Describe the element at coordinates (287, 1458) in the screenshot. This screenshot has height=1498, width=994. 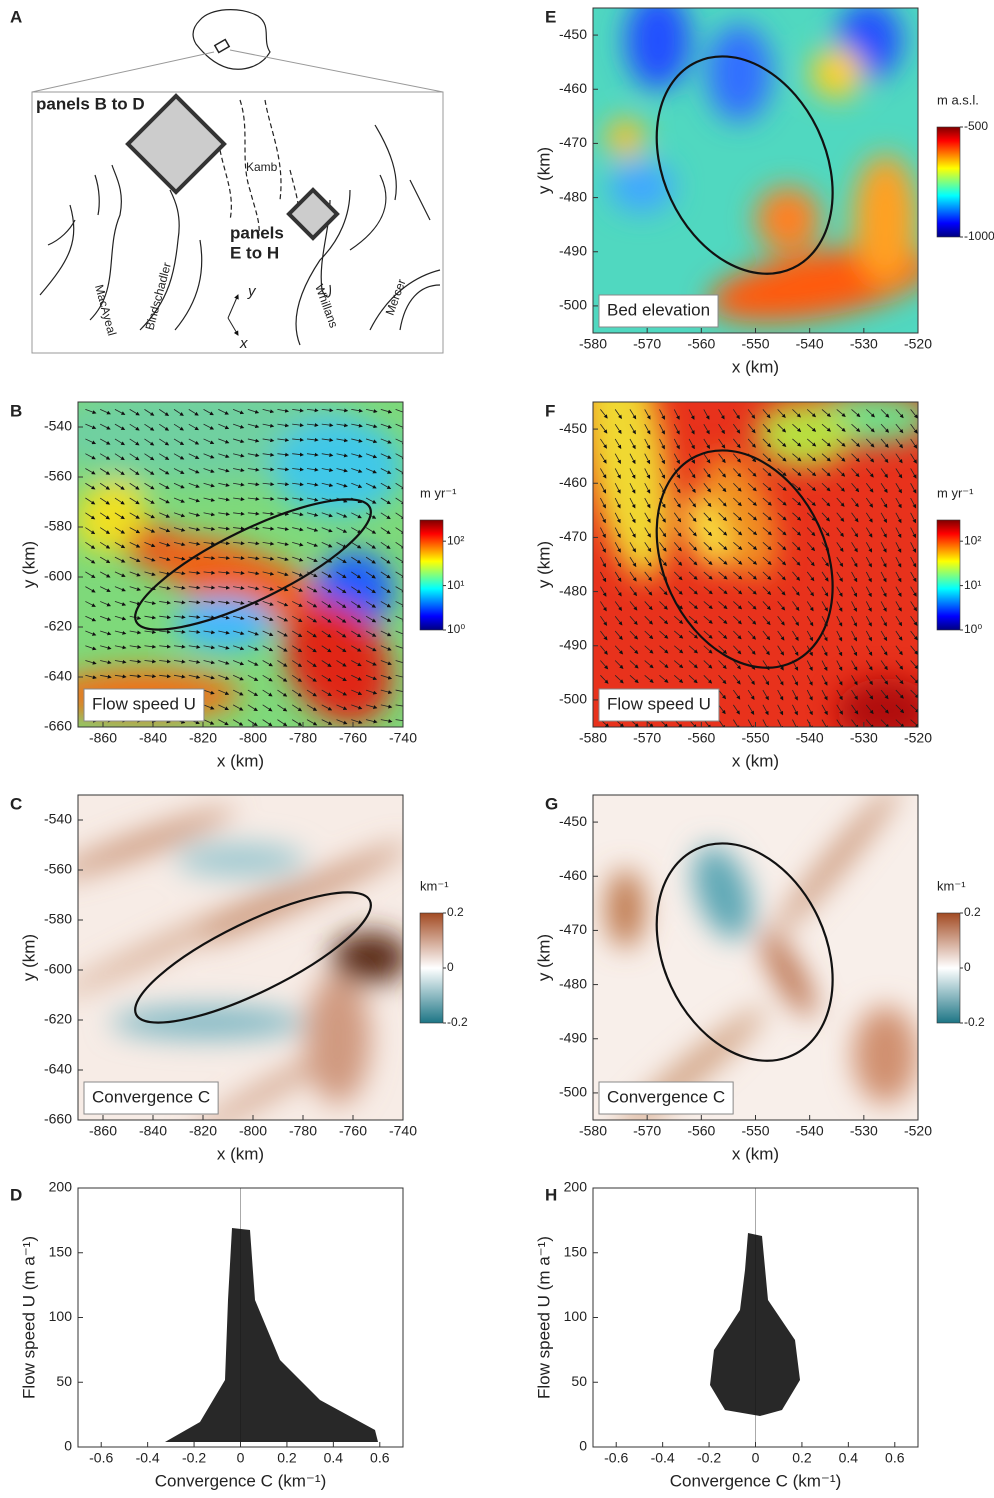
I see `x-tick-label: 0.2` at that location.